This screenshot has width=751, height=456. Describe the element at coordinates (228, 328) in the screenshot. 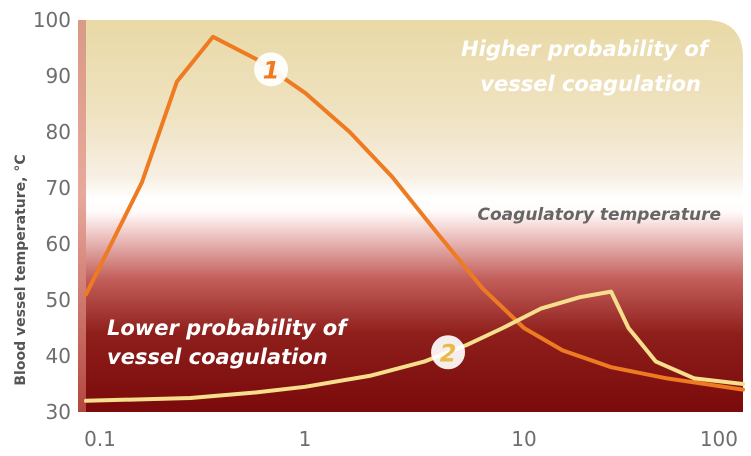

I see `lower-zone-label-line-1: Lower probability of` at that location.